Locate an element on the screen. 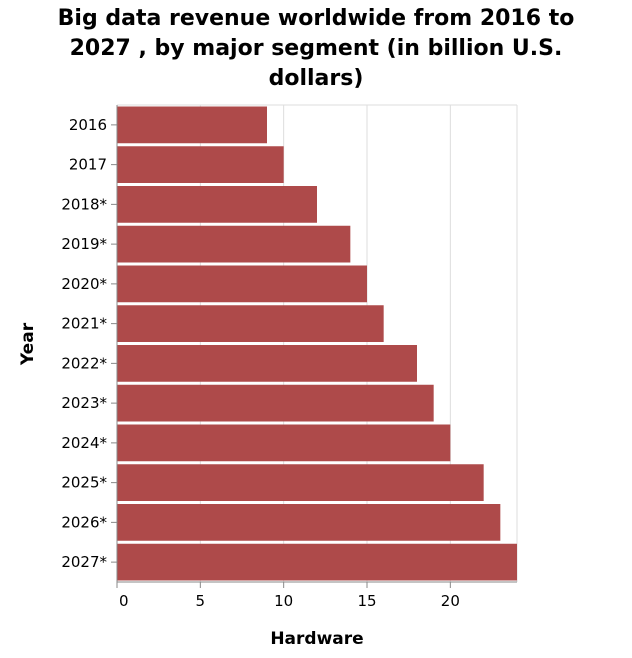 This screenshot has width=632, height=658. title-line-1: Big data revenue worldwide from 2016 to is located at coordinates (316, 18).